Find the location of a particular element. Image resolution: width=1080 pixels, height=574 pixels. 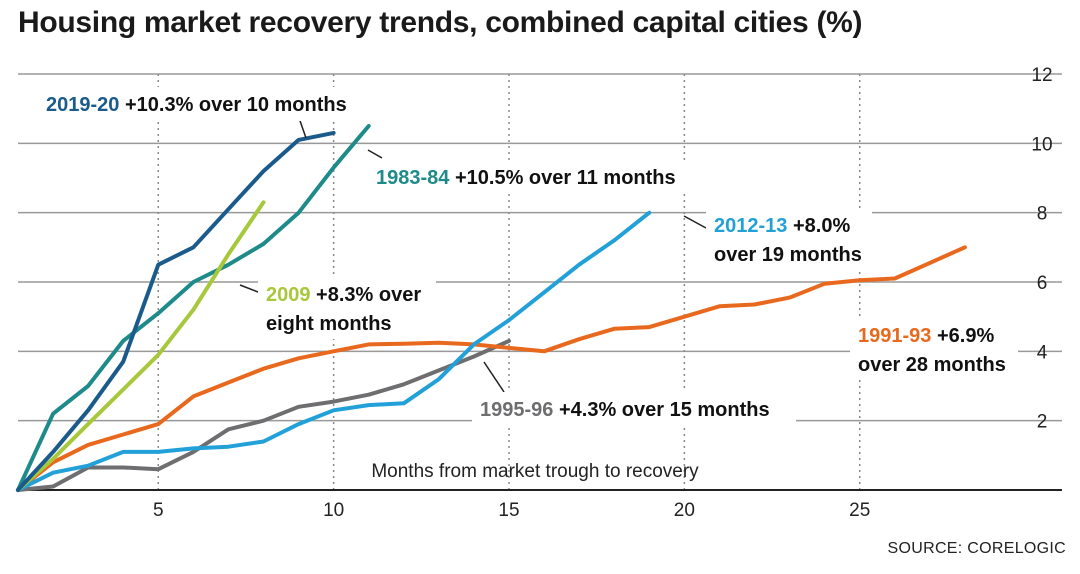

annotation-period-1991-93: 1991-93 is located at coordinates (894, 336).